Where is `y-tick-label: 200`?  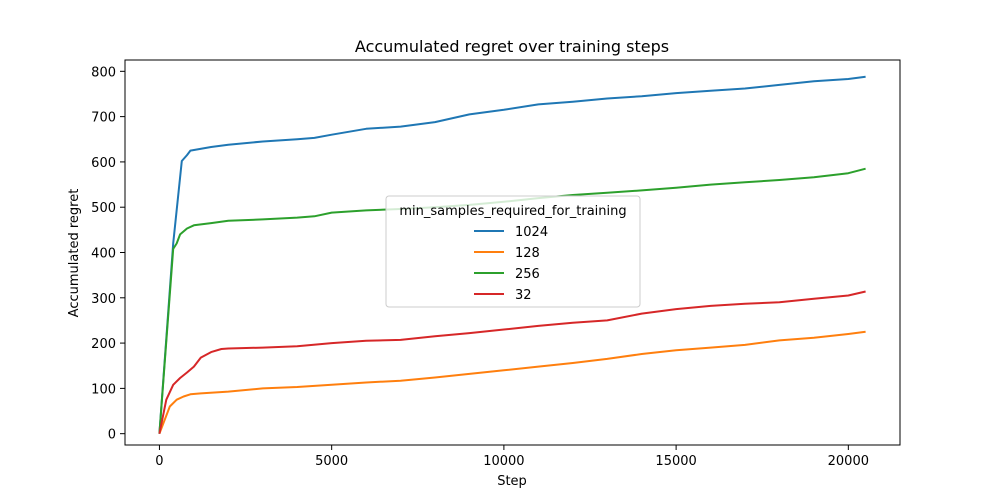
y-tick-label: 200 is located at coordinates (103, 344).